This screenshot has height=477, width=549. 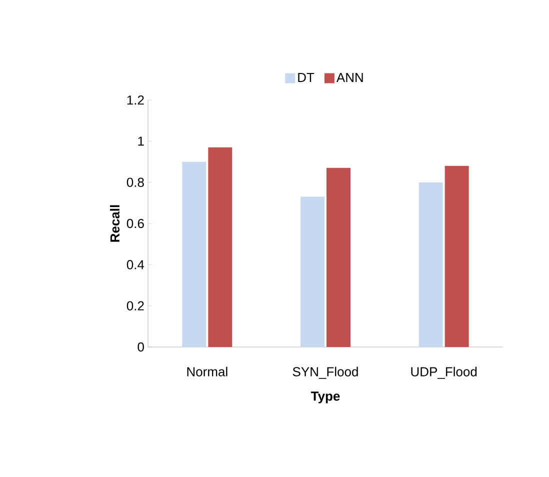 I want to click on y-tick-label: 1.2, so click(x=135, y=100).